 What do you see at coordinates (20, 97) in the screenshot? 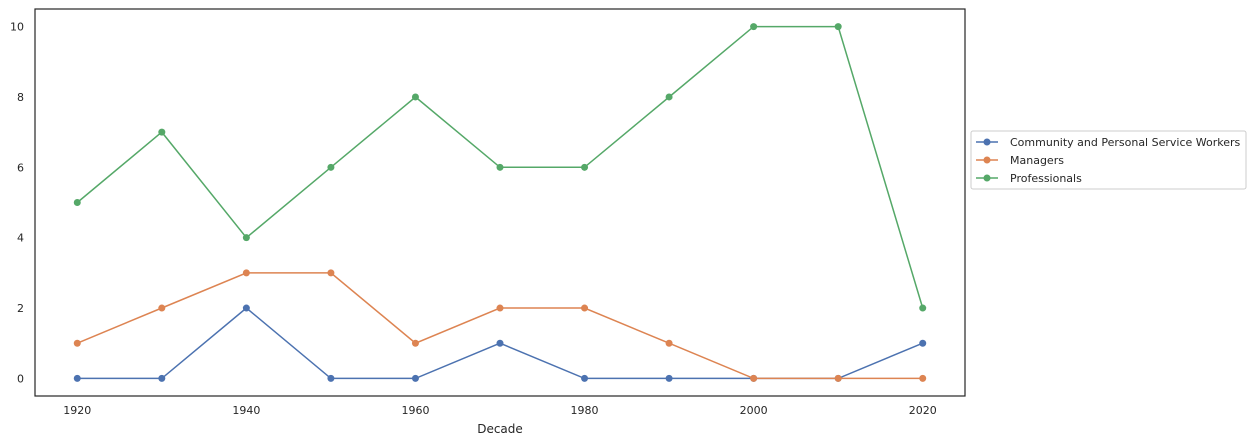
I see `y-tick-label: 8` at bounding box center [20, 97].